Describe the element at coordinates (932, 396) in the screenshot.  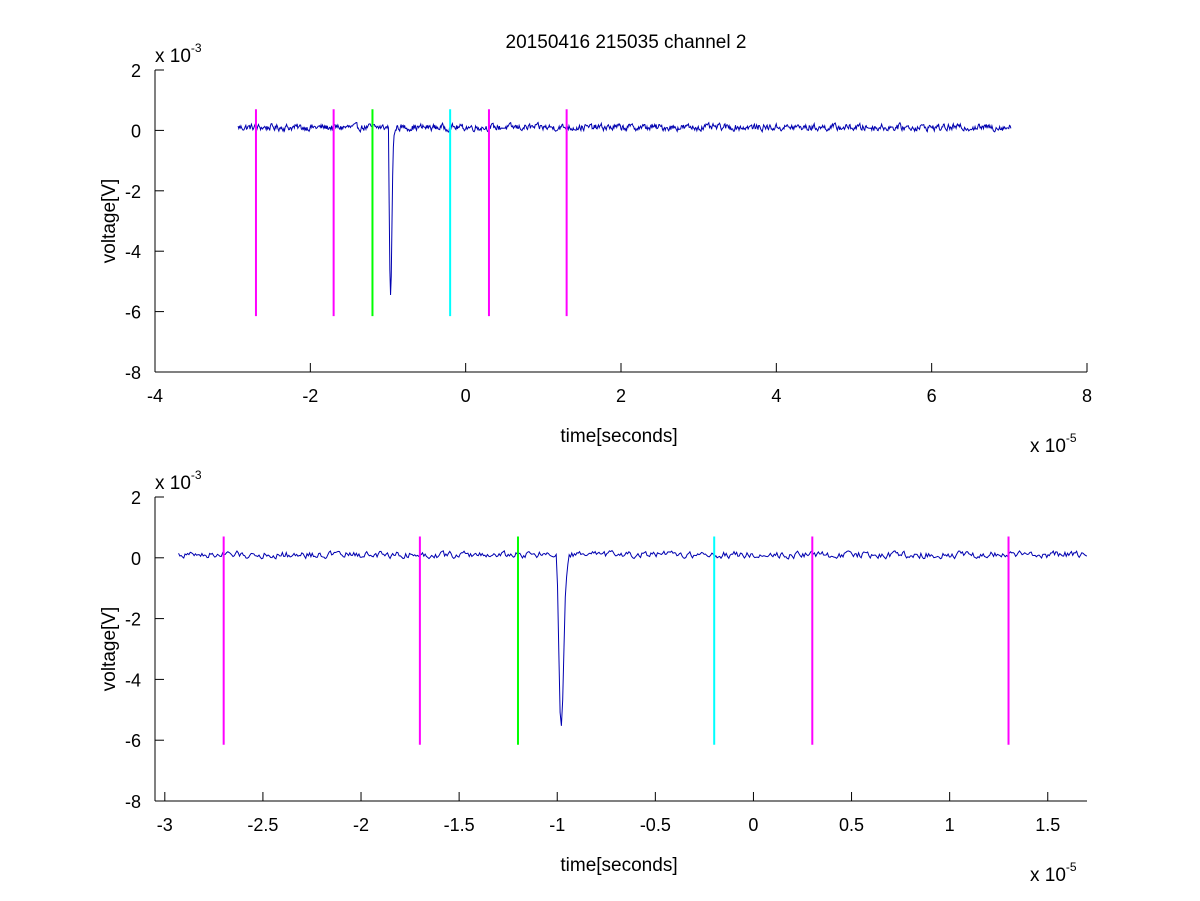
I see `x-tick-label: 6` at that location.